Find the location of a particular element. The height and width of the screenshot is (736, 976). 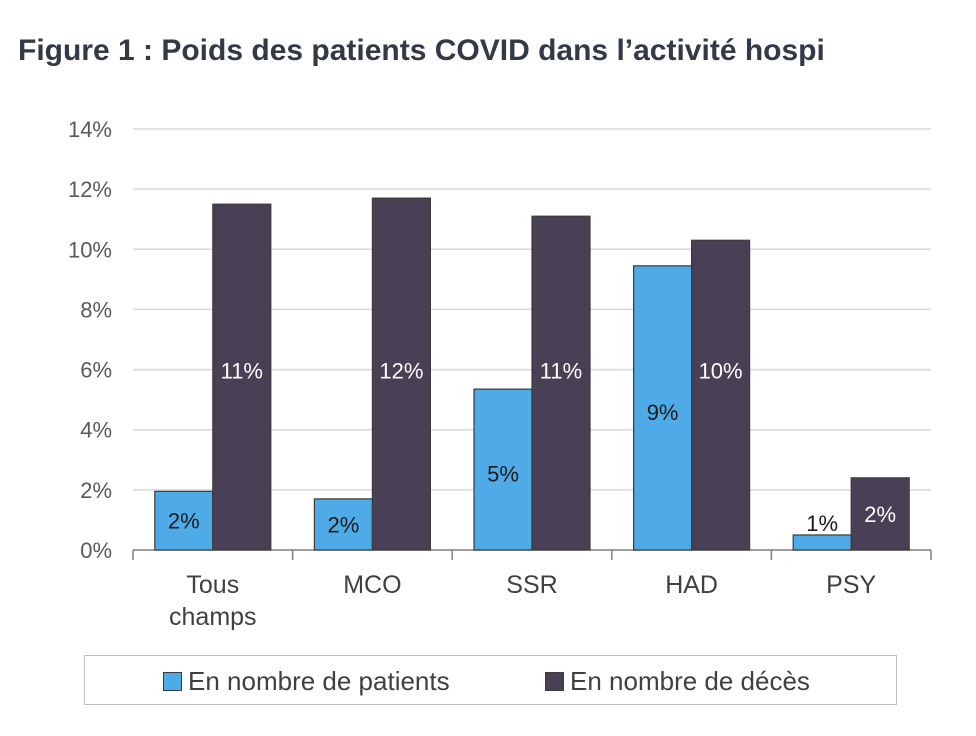

category-label: champs is located at coordinates (213, 617).